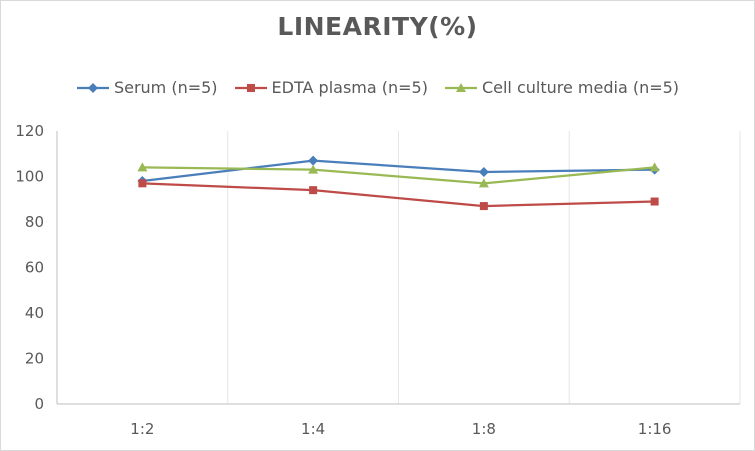 Image resolution: width=755 pixels, height=451 pixels. Describe the element at coordinates (349, 87) in the screenshot. I see `legend-label-2: EDTA plasma (n=5)` at that location.